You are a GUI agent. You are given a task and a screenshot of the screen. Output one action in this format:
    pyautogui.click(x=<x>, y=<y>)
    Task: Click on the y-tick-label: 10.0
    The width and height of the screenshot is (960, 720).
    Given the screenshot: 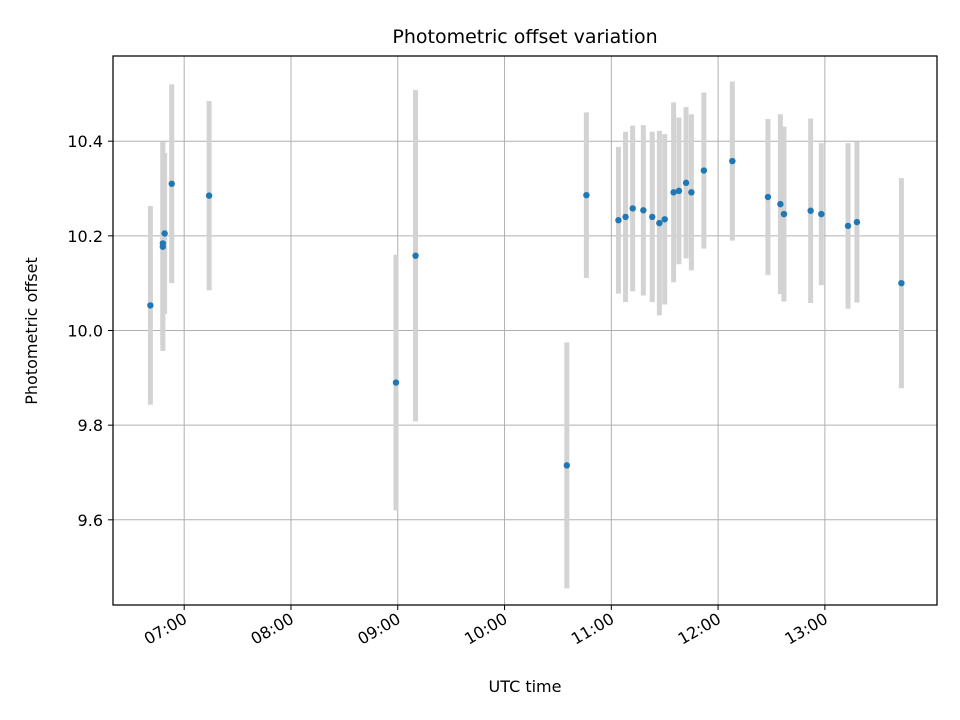 What is the action you would take?
    pyautogui.click(x=85, y=331)
    